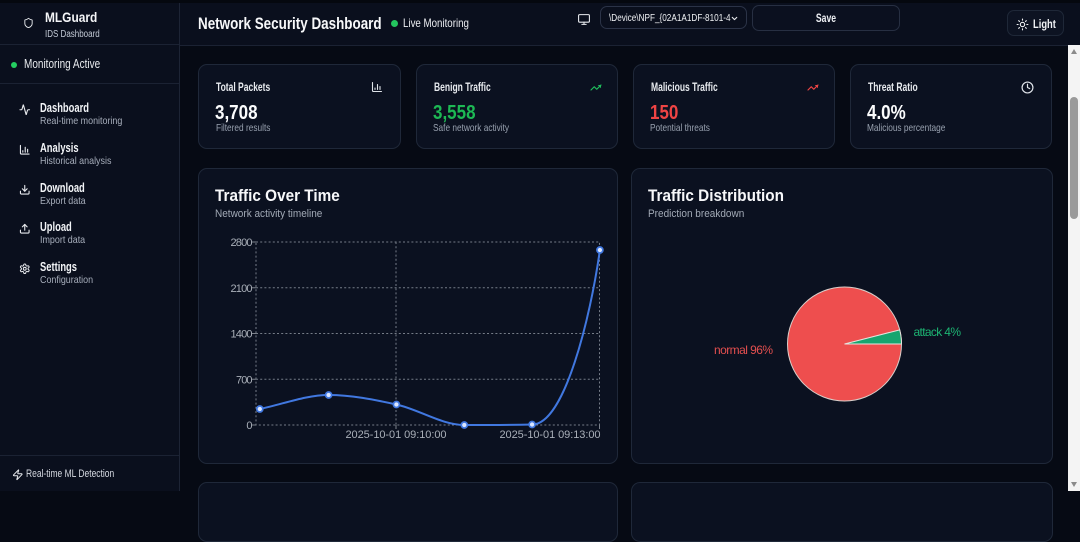 Image resolution: width=1080 pixels, height=542 pixels. What do you see at coordinates (396, 435) in the screenshot?
I see `svg-text: 2025-10-01 09:10:00` at bounding box center [396, 435].